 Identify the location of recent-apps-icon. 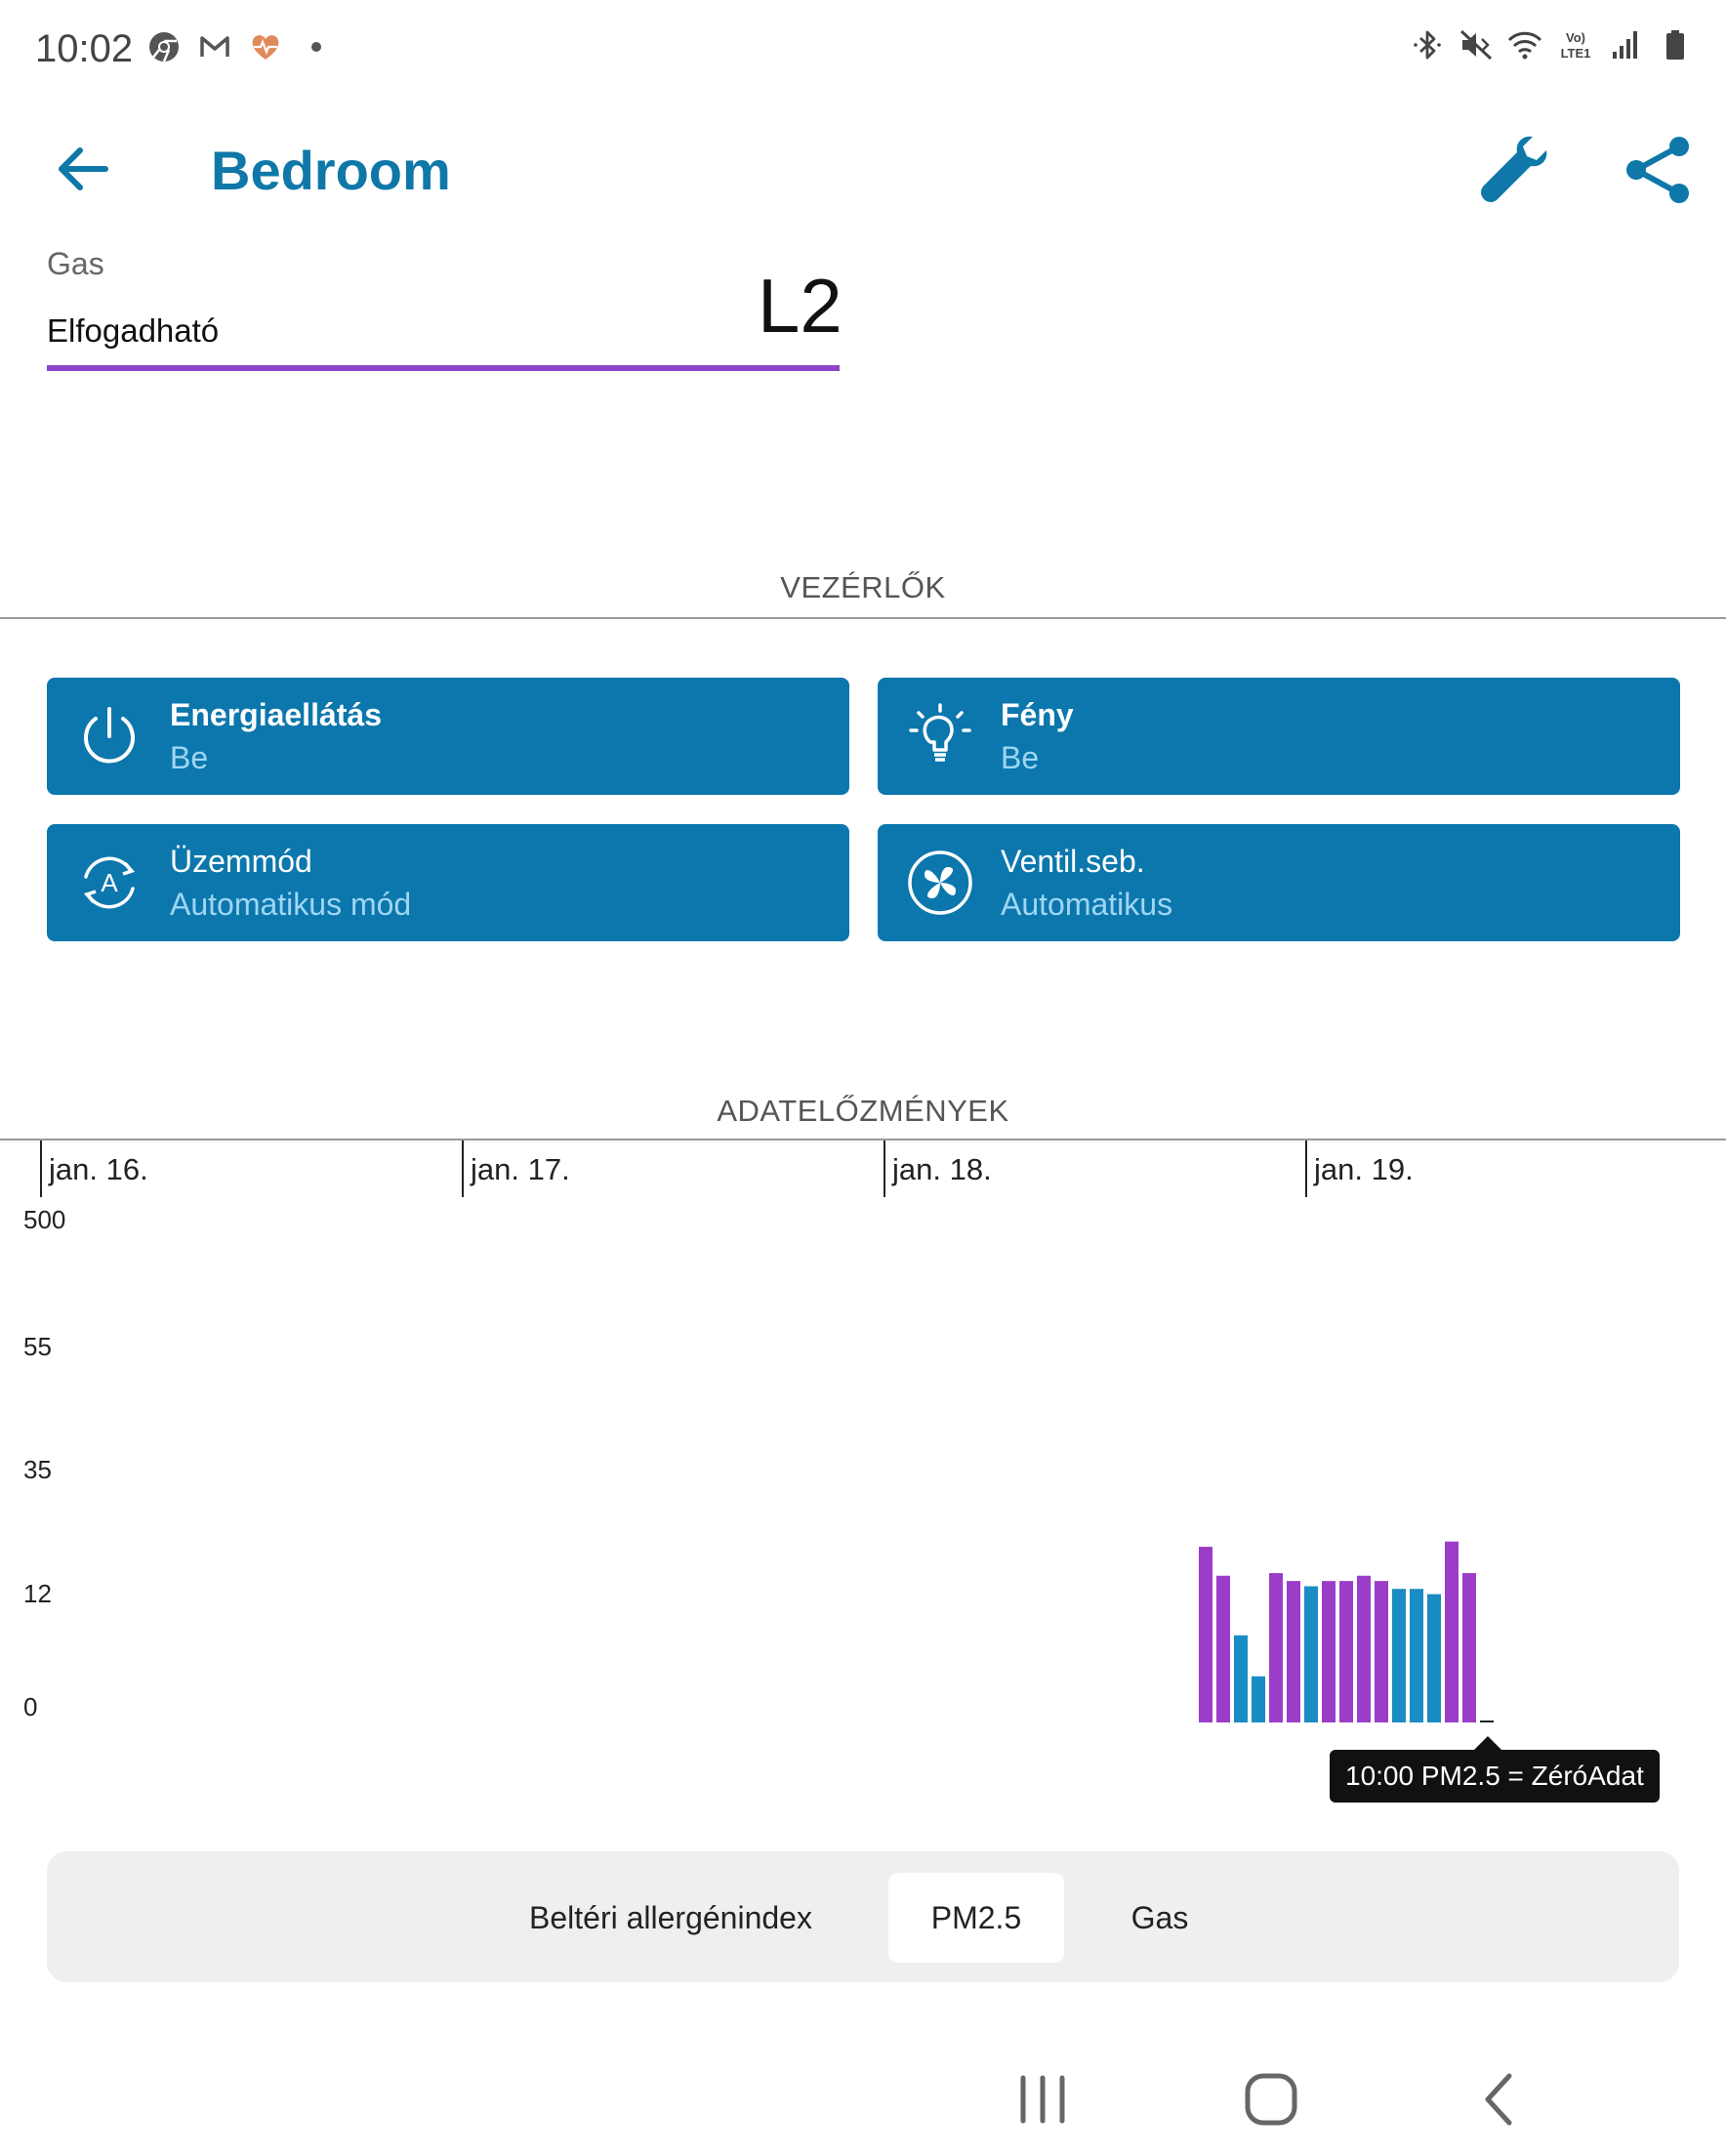
(1043, 2099).